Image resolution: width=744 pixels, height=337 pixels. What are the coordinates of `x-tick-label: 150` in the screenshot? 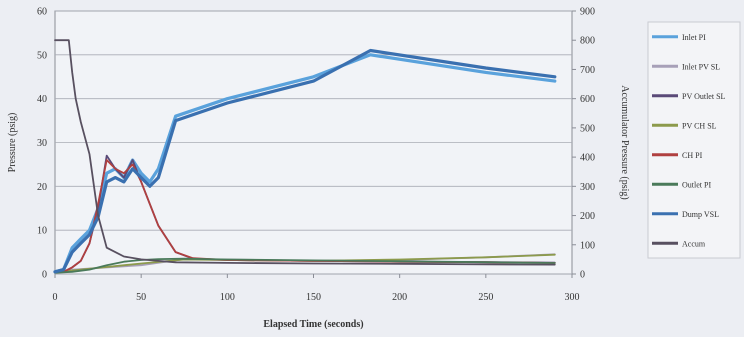 It's located at (313, 297).